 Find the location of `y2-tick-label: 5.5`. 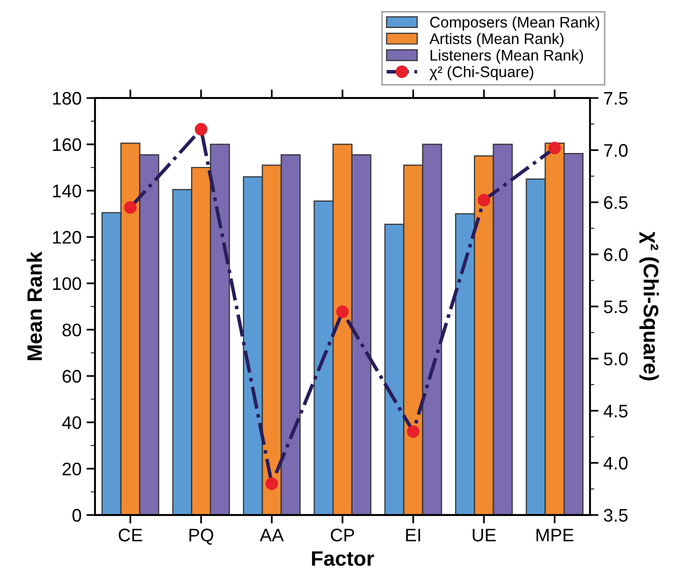

y2-tick-label: 5.5 is located at coordinates (616, 307).